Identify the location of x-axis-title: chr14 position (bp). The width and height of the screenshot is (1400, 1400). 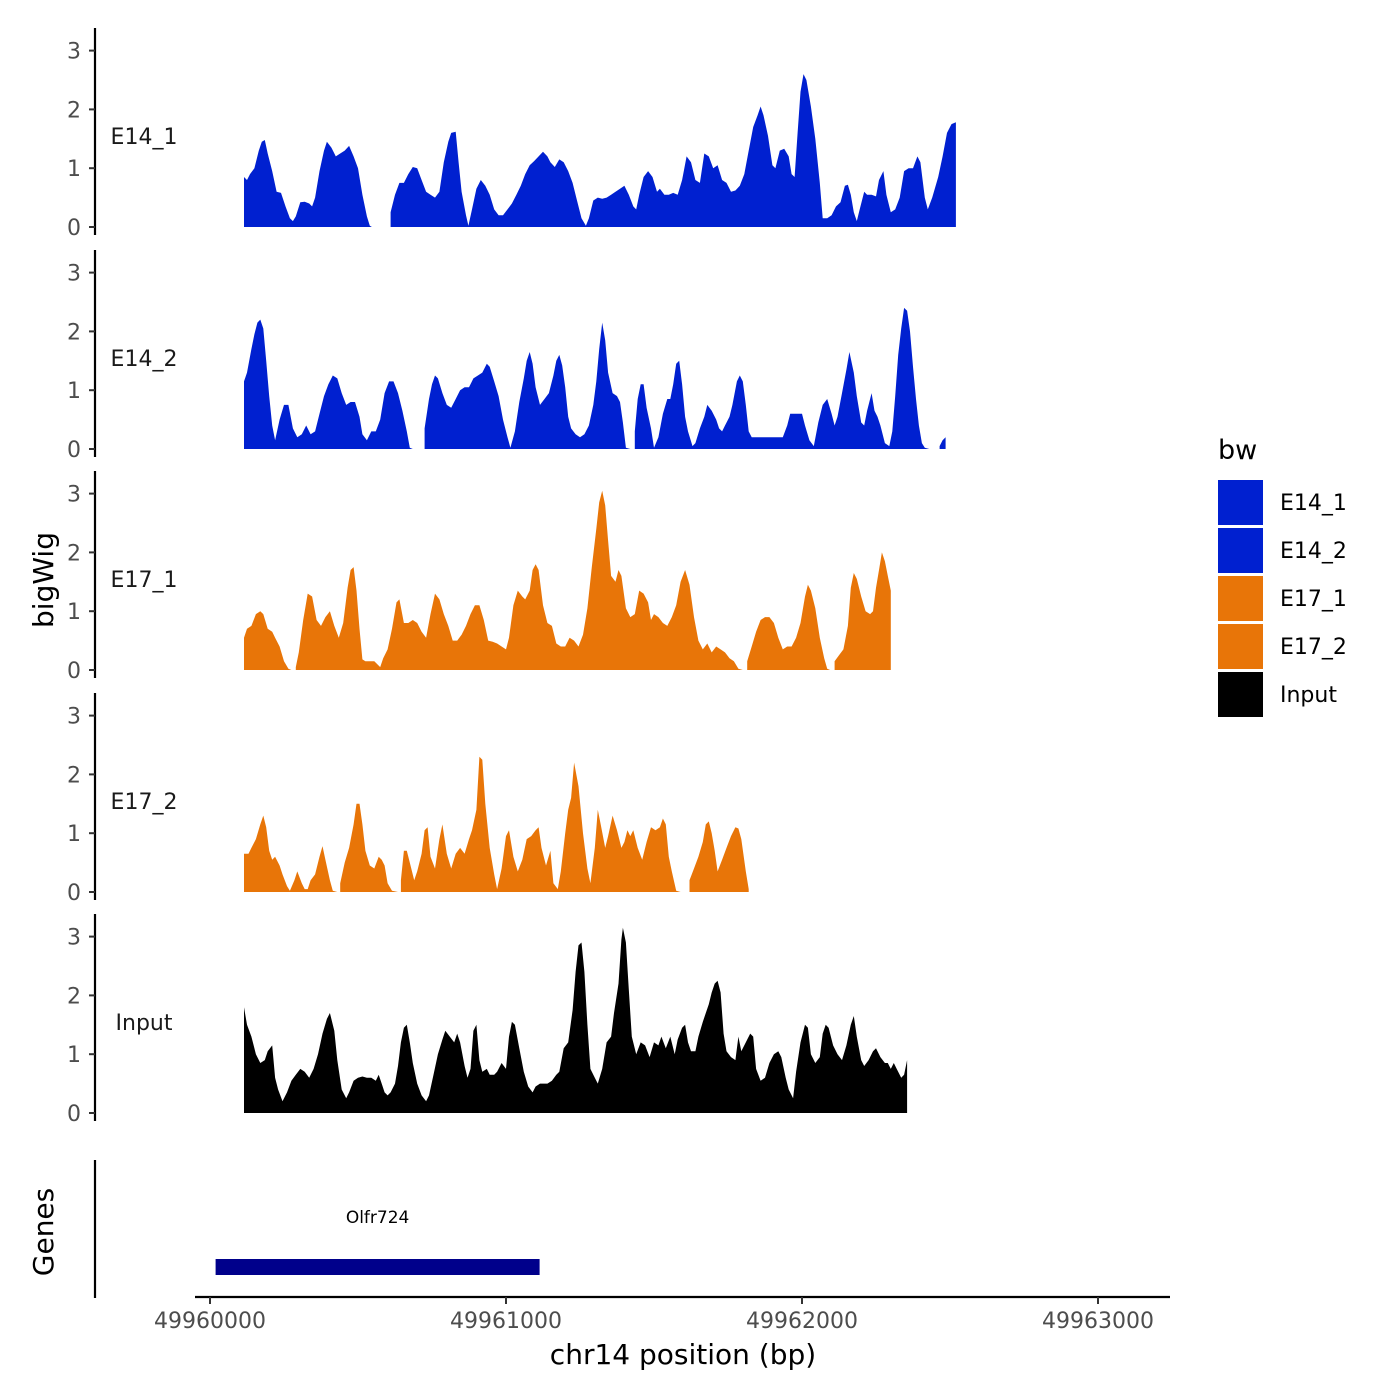
(683, 1354).